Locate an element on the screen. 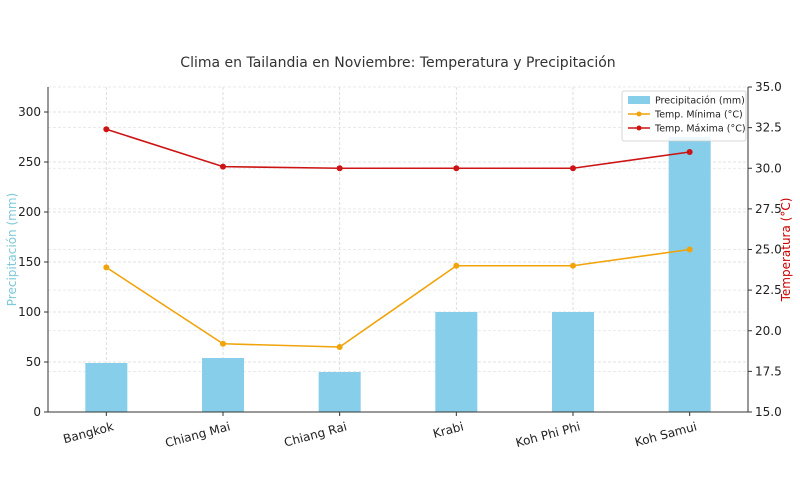 The image size is (800, 500). tick-label-right: 20.0 is located at coordinates (768, 331).